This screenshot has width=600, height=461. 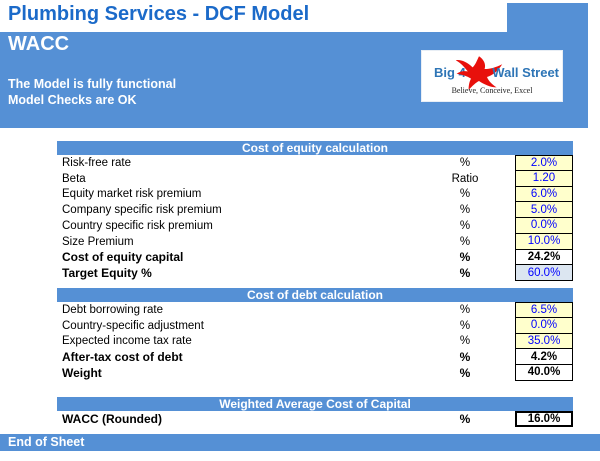 What do you see at coordinates (98, 241) in the screenshot?
I see `row-label: Size Premium` at bounding box center [98, 241].